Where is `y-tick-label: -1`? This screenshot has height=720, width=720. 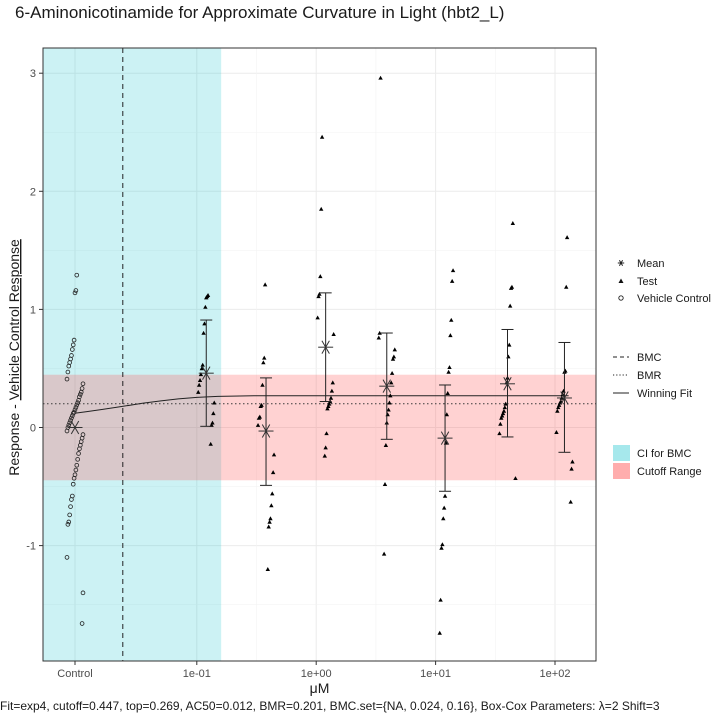 y-tick-label: -1 is located at coordinates (31, 547).